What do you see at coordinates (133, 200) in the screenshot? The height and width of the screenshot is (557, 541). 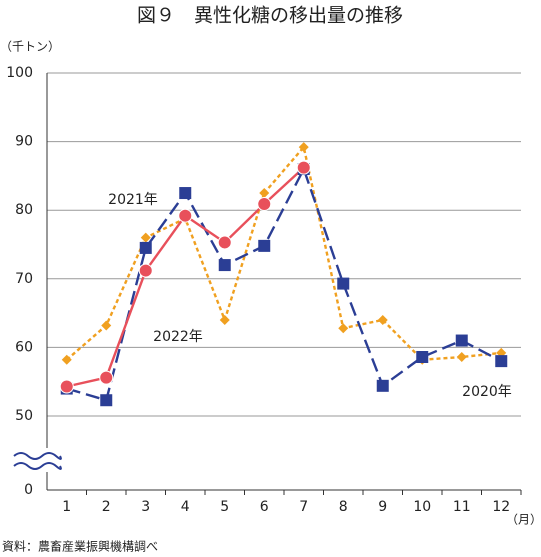 I see `series-label: 2021年` at bounding box center [133, 200].